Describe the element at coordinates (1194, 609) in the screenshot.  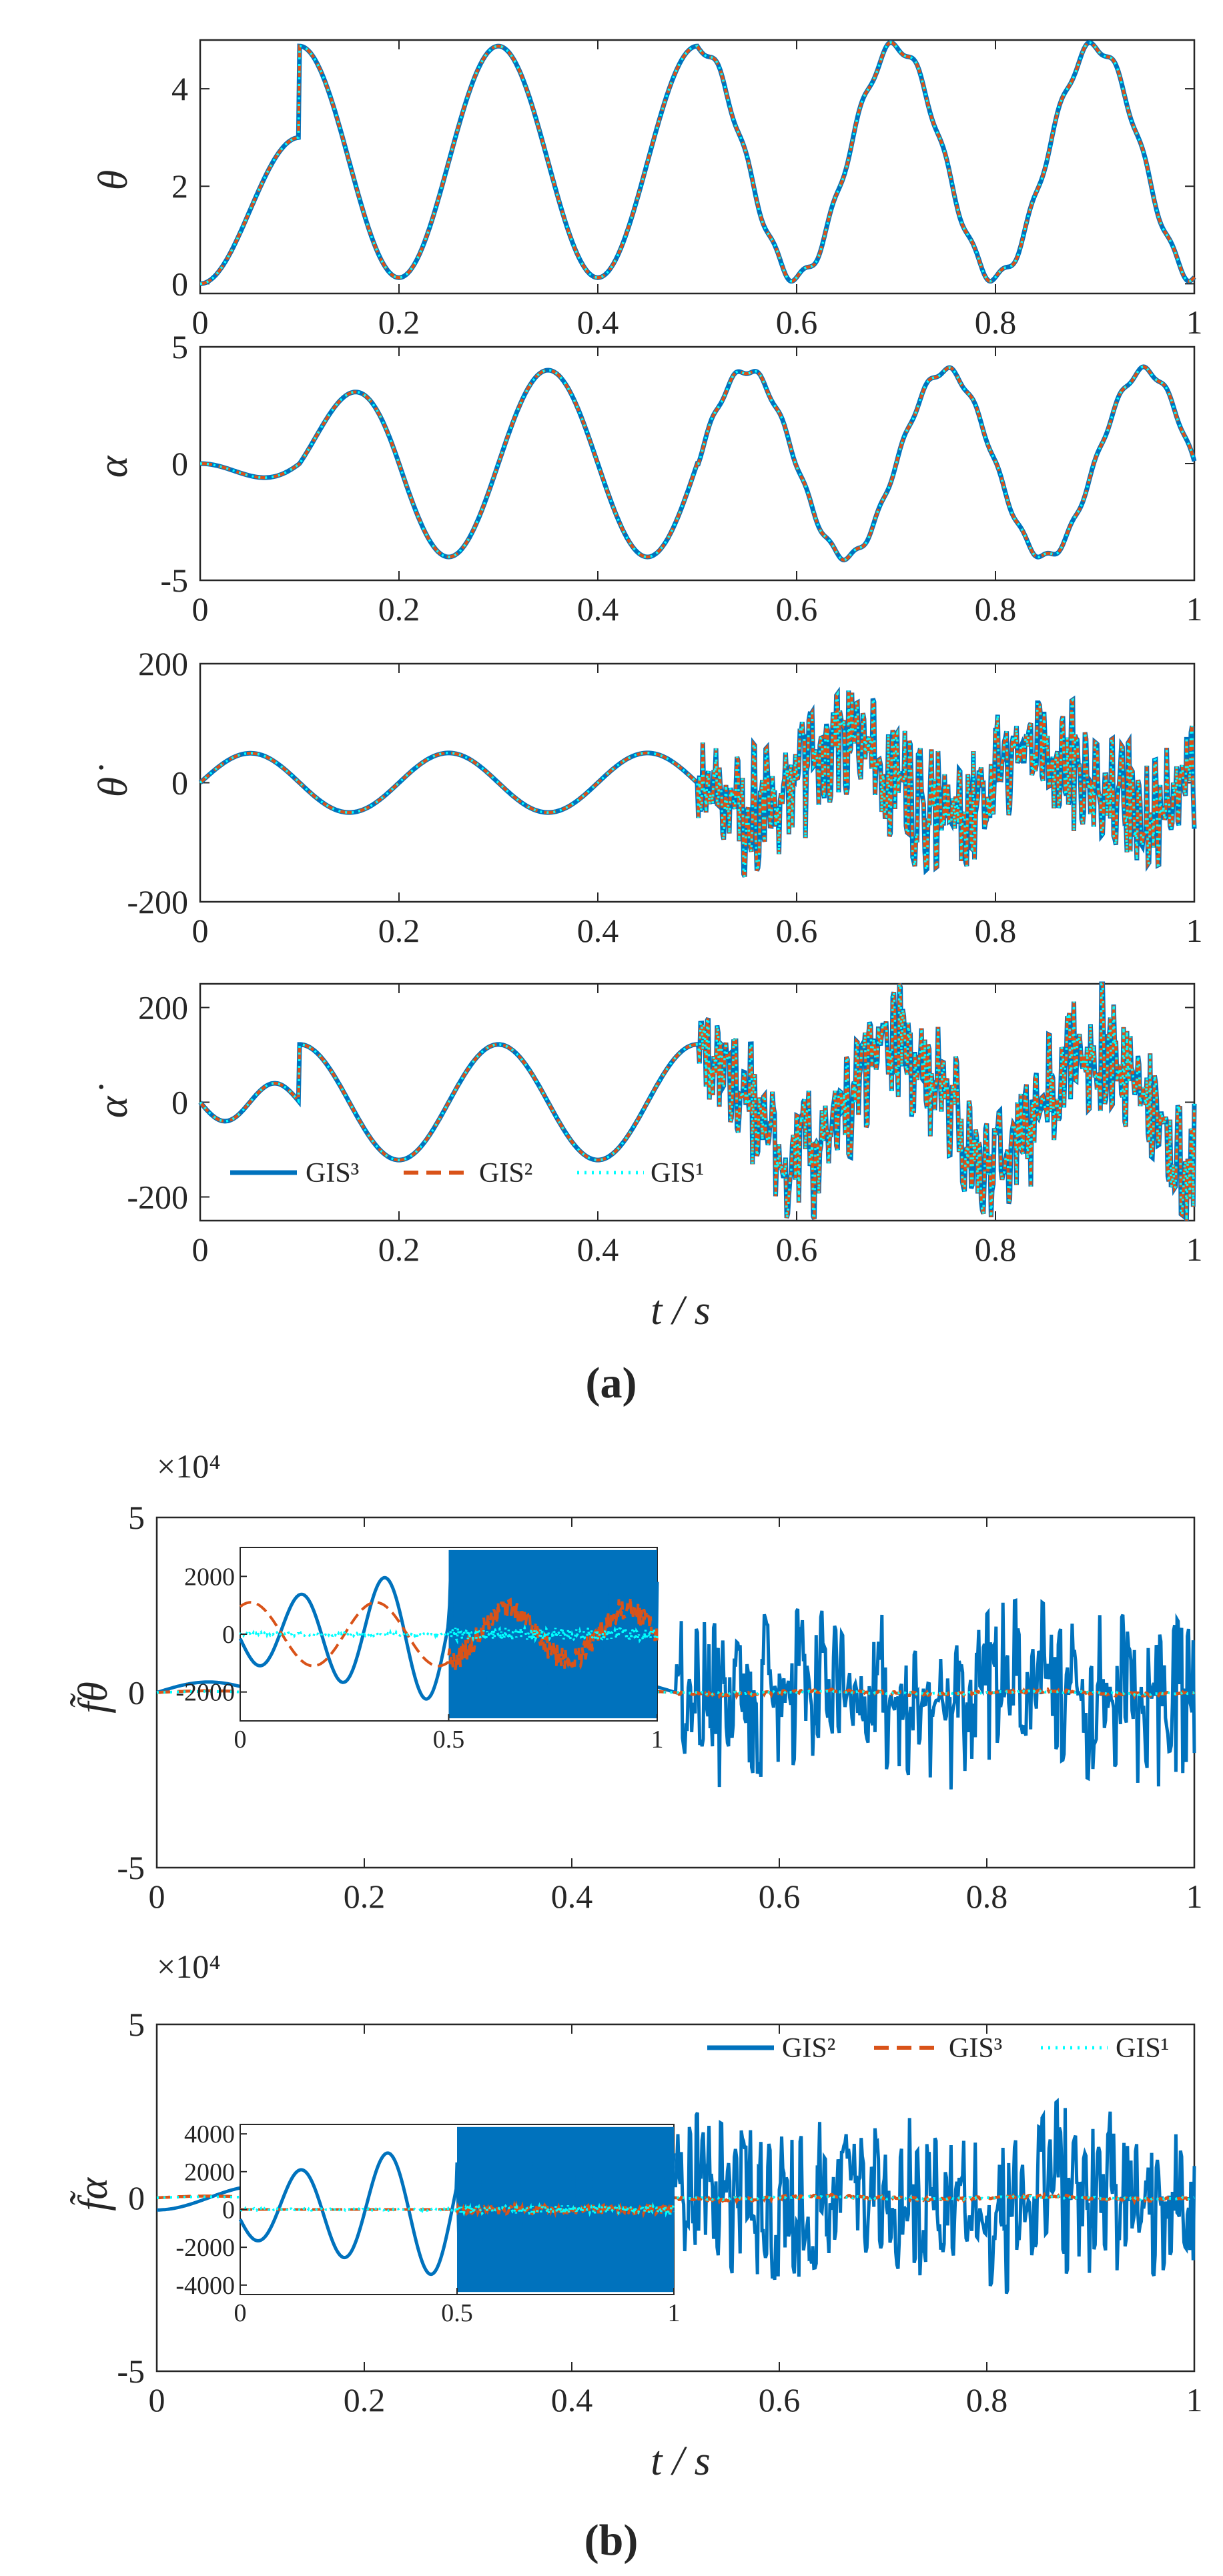
I see `xtick-label-alpha: 1` at that location.